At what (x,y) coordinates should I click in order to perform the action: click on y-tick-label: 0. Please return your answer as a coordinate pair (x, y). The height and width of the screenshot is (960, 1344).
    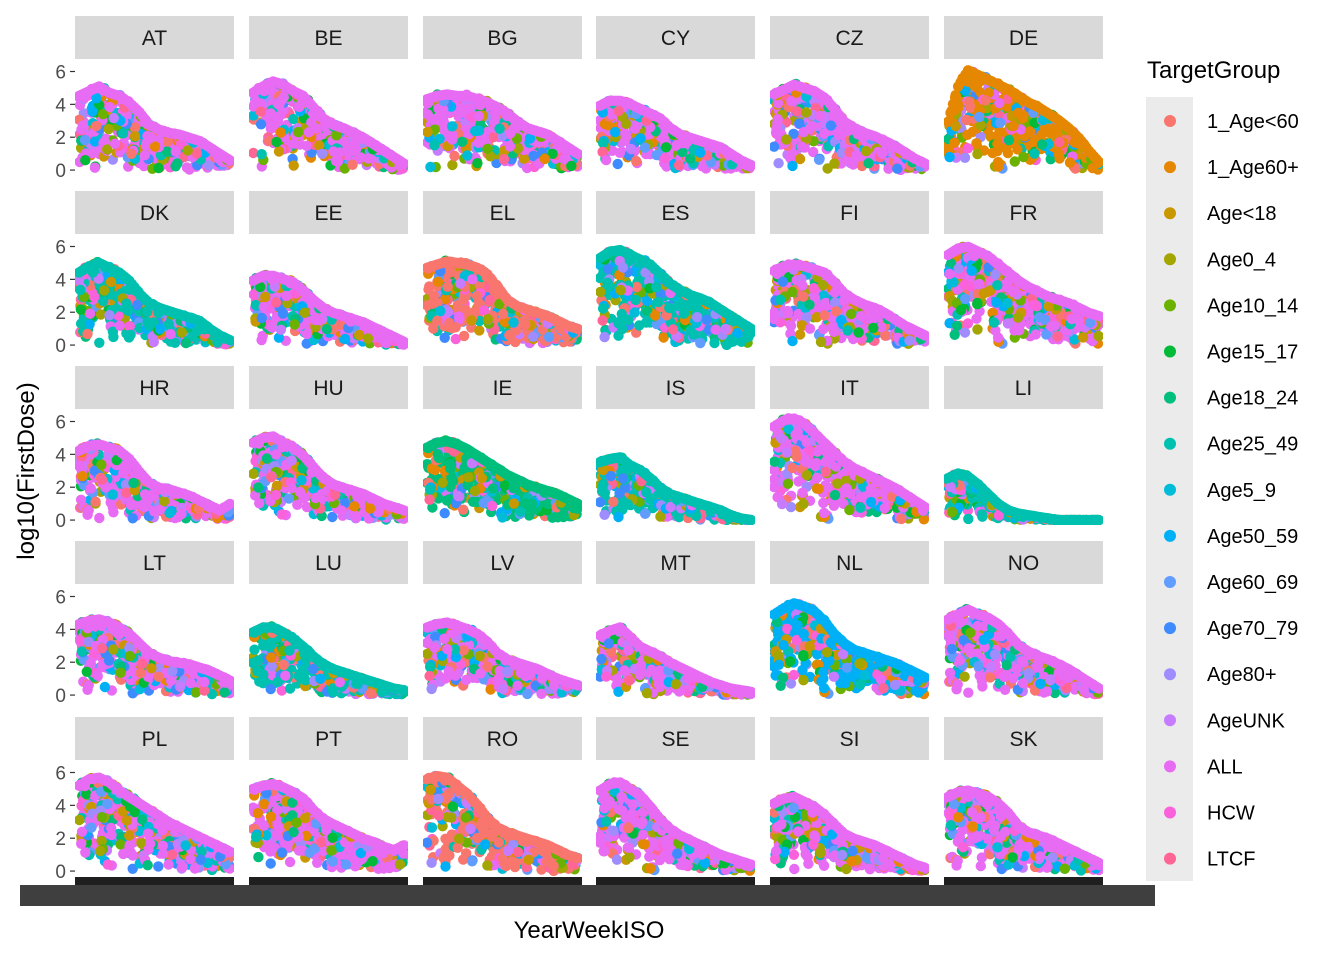
    Looking at the image, I should click on (60, 346).